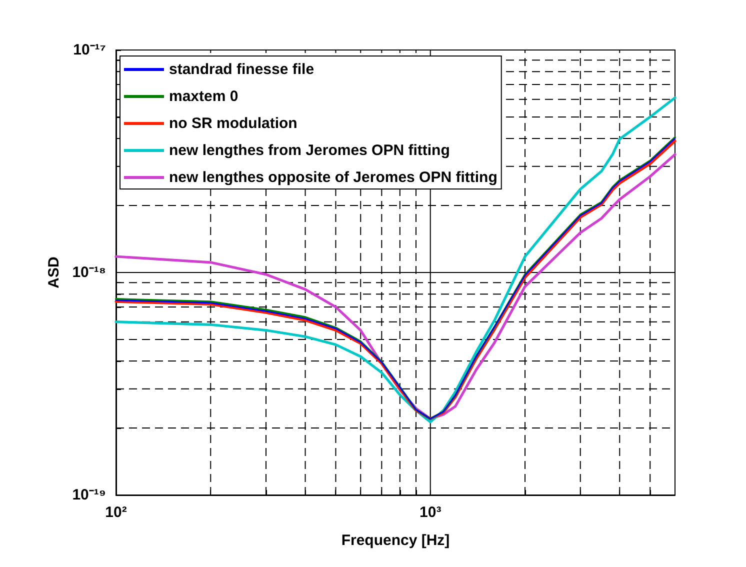 Image resolution: width=746 pixels, height=567 pixels. What do you see at coordinates (431, 512) in the screenshot?
I see `x-tick-label: 10³` at bounding box center [431, 512].